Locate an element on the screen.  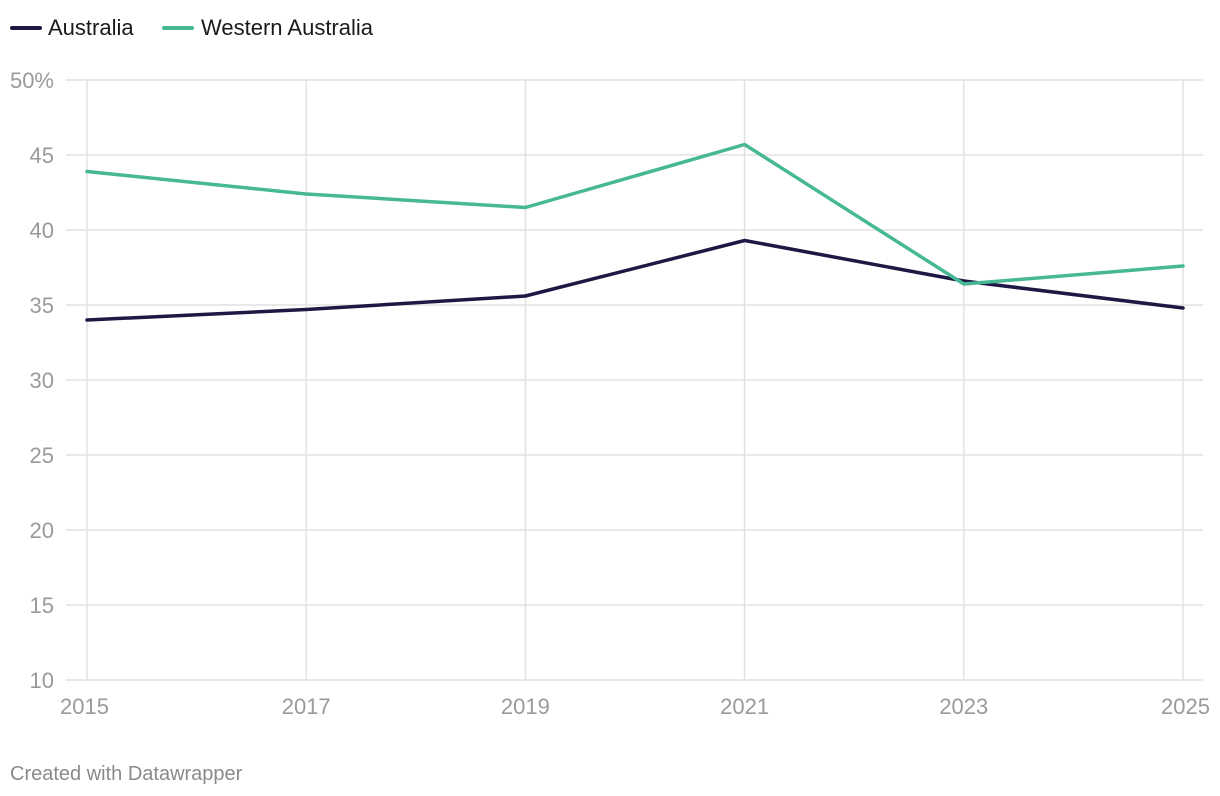
legend-label-western-australia: Western Australia is located at coordinates (287, 27).